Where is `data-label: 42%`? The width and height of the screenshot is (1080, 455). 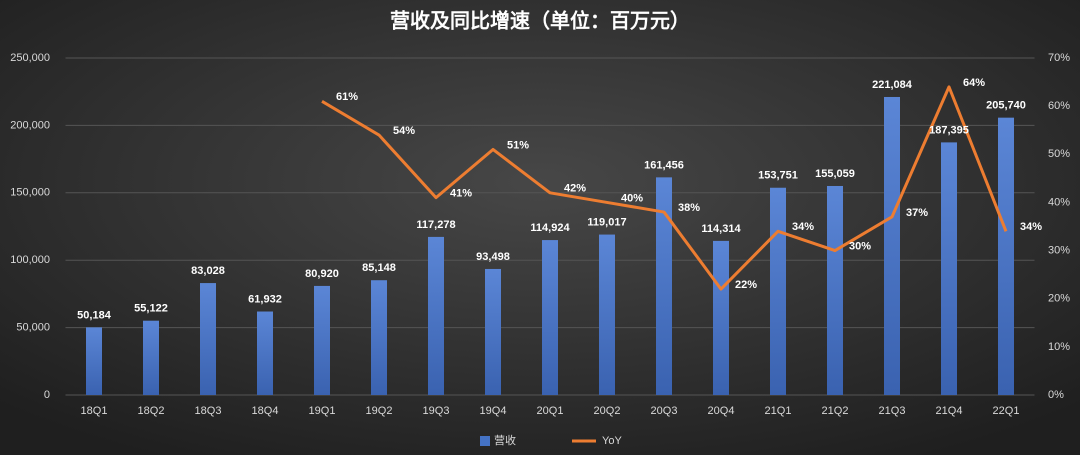 data-label: 42% is located at coordinates (575, 189).